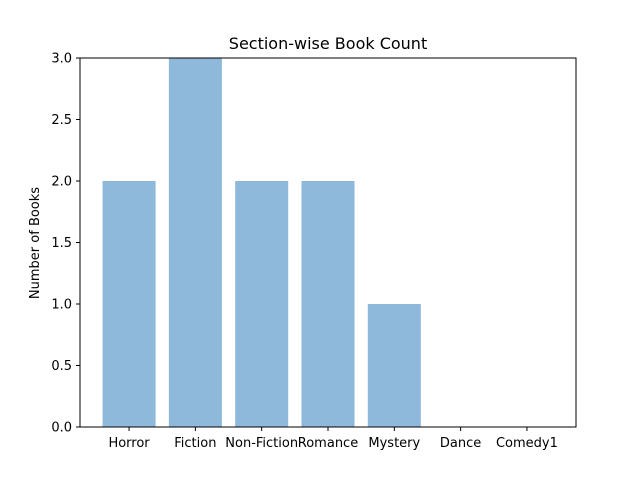 The width and height of the screenshot is (640, 484). I want to click on x-tick-label: Fiction, so click(195, 443).